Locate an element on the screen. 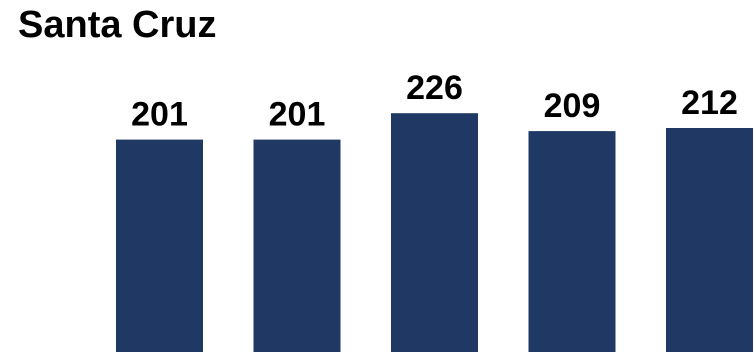 The image size is (756, 352). chart-title: Santa Cruz is located at coordinates (117, 25).